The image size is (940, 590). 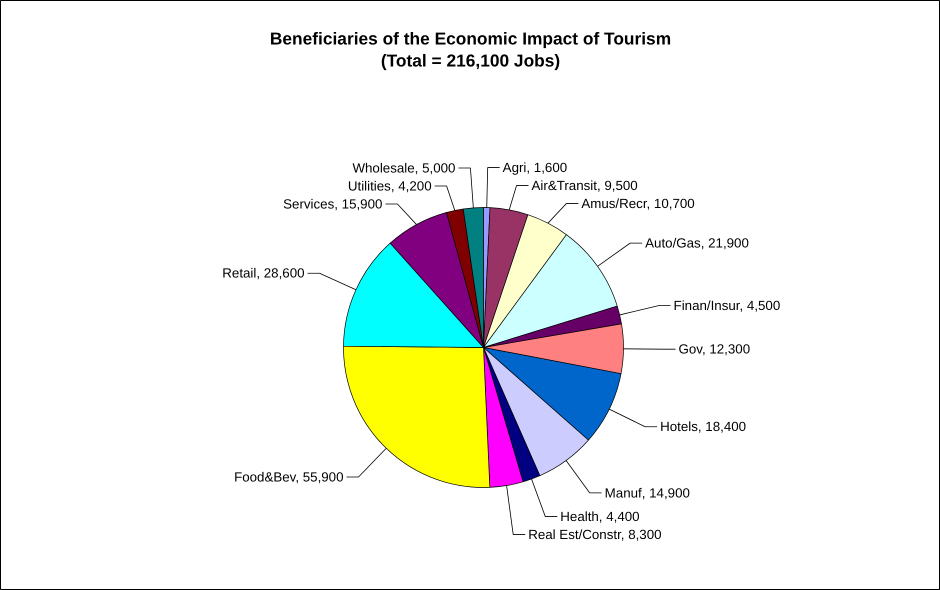 What do you see at coordinates (585, 186) in the screenshot?
I see `slice-label: Air&Transit, 9,500` at bounding box center [585, 186].